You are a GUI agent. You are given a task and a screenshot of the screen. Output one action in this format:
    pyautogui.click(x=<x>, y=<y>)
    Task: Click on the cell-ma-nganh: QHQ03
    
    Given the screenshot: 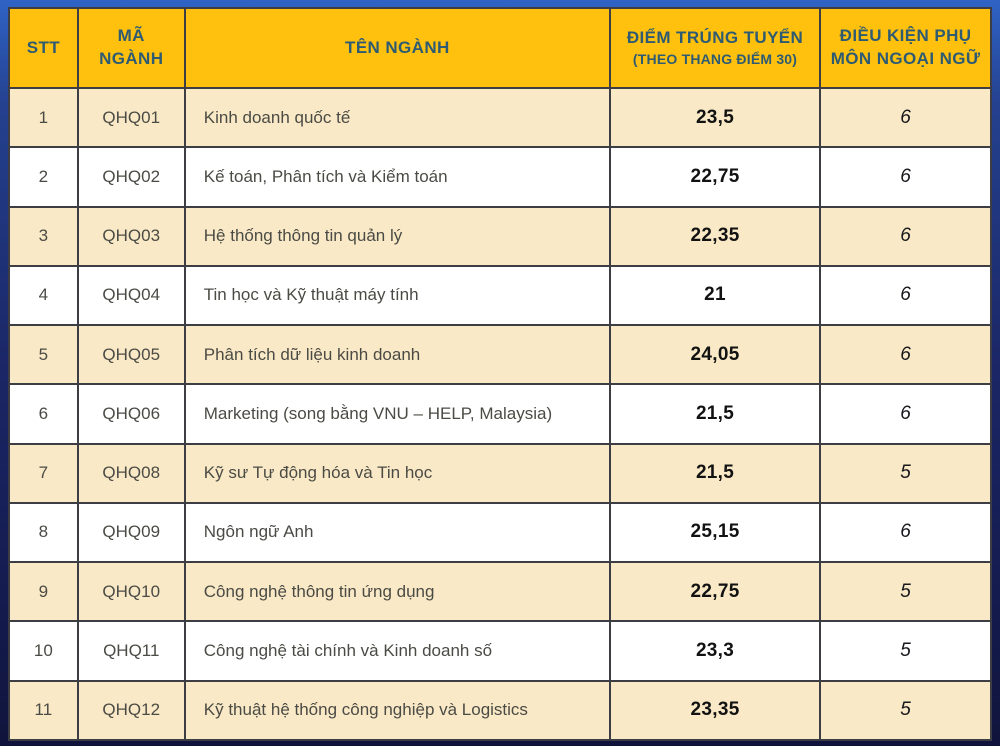 What is the action you would take?
    pyautogui.click(x=131, y=236)
    